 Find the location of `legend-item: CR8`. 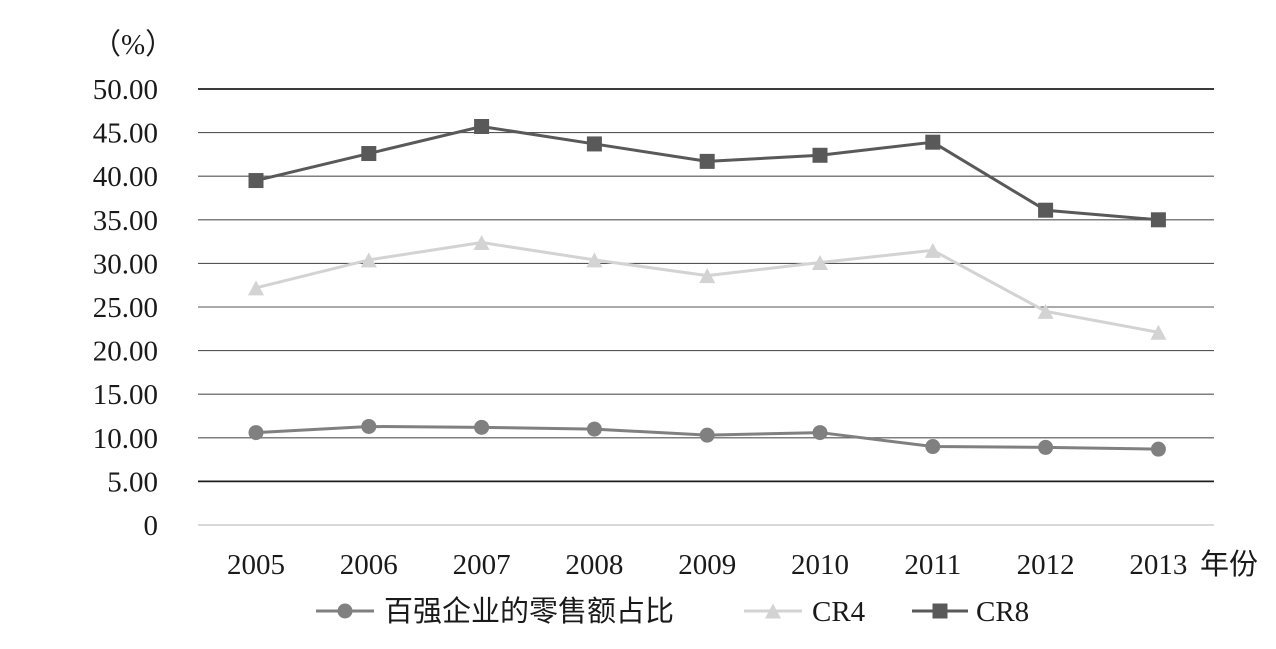

legend-item: CR8 is located at coordinates (970, 612).